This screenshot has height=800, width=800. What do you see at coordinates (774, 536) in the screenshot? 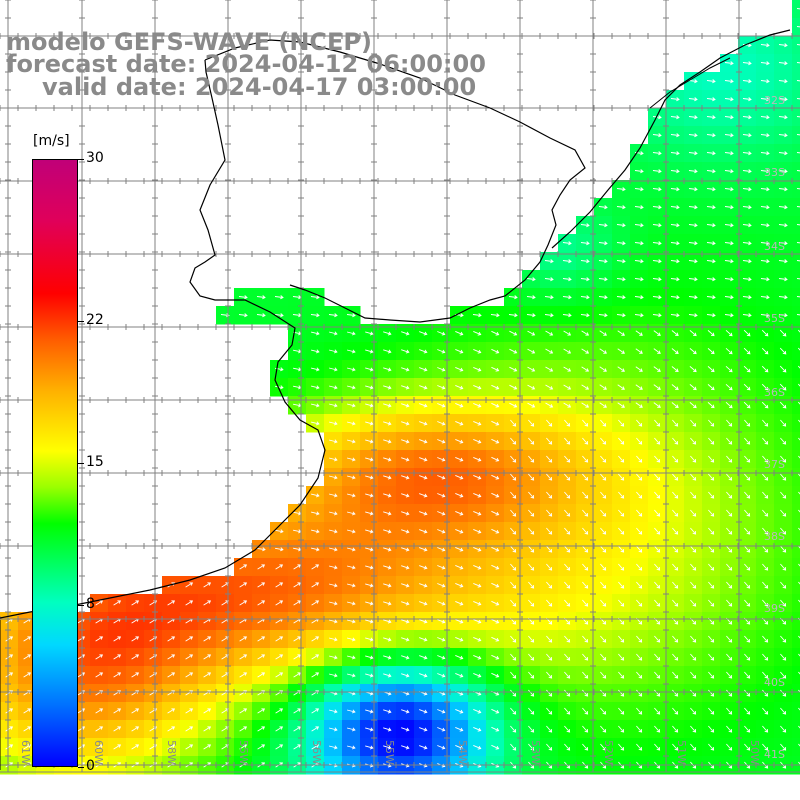
I see `latitude-label: 38S` at bounding box center [774, 536].